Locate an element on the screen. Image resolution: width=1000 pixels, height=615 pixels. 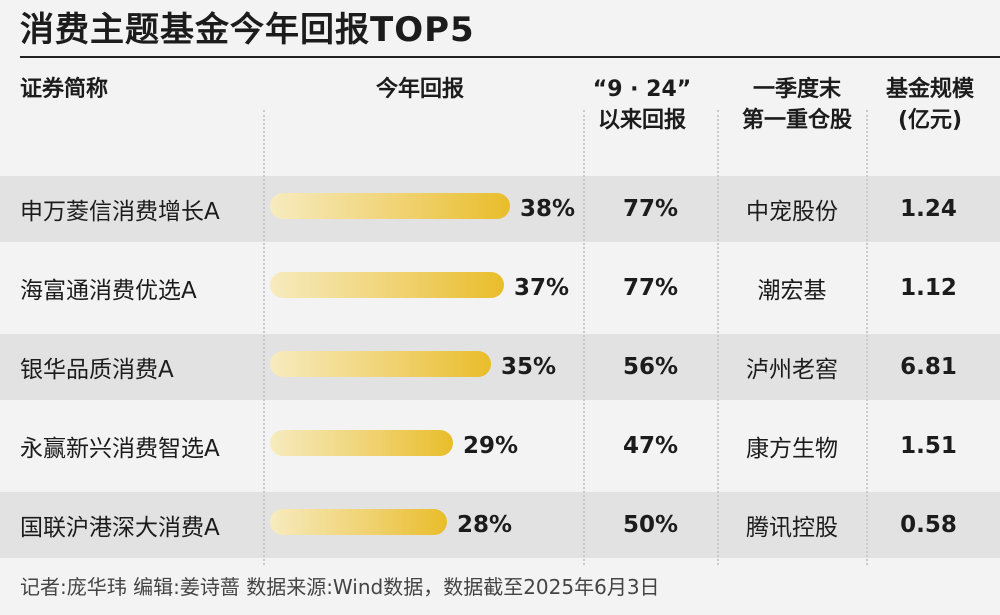
since-924-return: 56% is located at coordinates (650, 367).